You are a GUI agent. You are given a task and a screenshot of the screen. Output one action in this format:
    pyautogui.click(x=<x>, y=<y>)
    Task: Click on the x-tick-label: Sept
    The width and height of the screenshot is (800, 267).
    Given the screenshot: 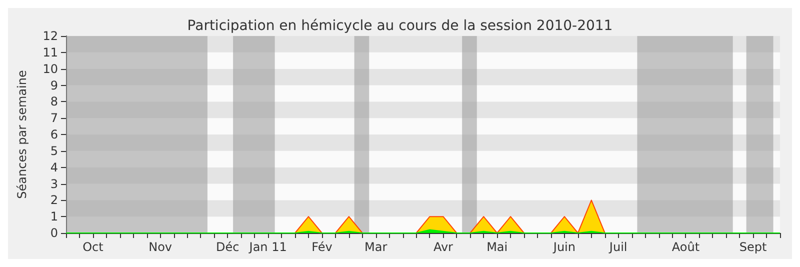 What is the action you would take?
    pyautogui.click(x=753, y=247)
    